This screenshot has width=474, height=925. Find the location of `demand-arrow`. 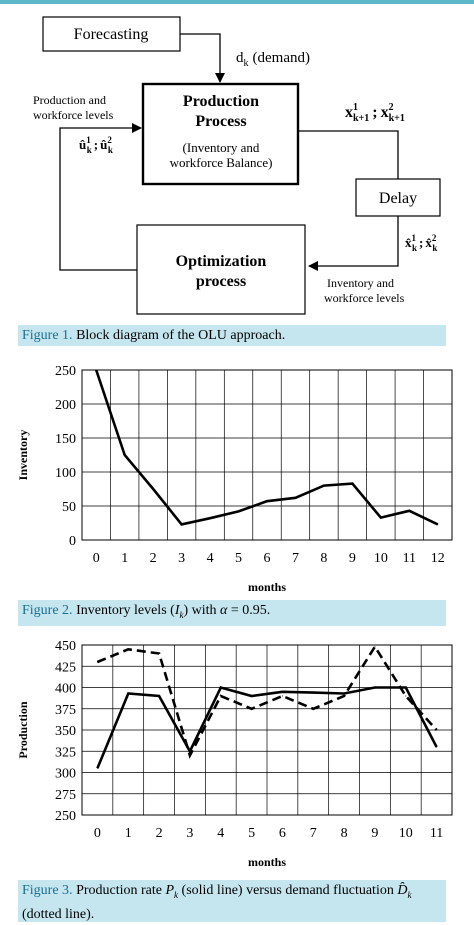

demand-arrow is located at coordinates (202, 58).